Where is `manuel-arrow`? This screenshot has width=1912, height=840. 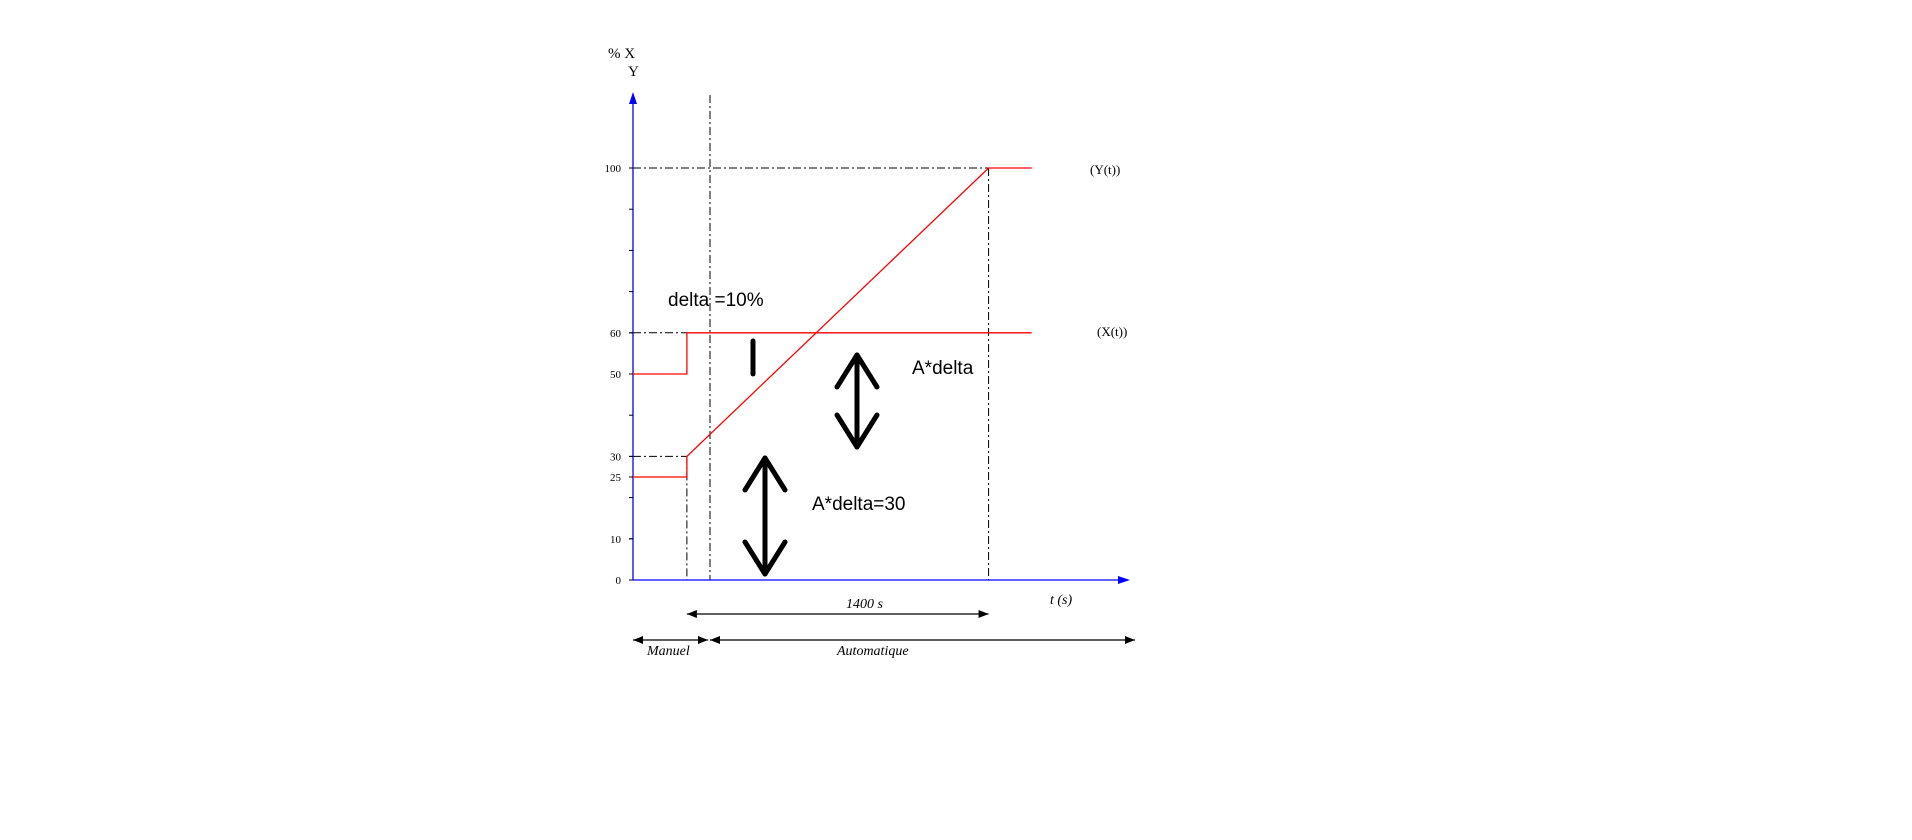
manuel-arrow is located at coordinates (670, 640).